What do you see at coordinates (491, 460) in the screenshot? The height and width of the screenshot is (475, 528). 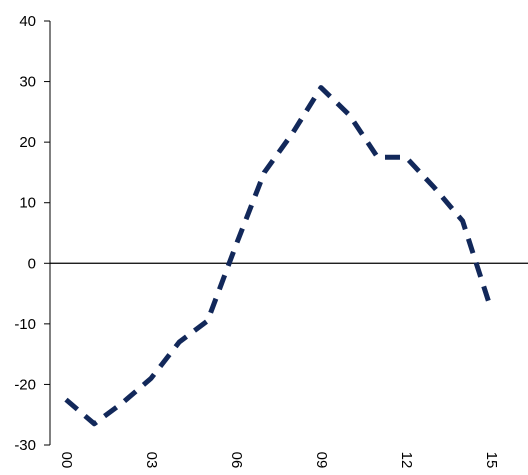 I see `x-tick-label: 15` at bounding box center [491, 460].